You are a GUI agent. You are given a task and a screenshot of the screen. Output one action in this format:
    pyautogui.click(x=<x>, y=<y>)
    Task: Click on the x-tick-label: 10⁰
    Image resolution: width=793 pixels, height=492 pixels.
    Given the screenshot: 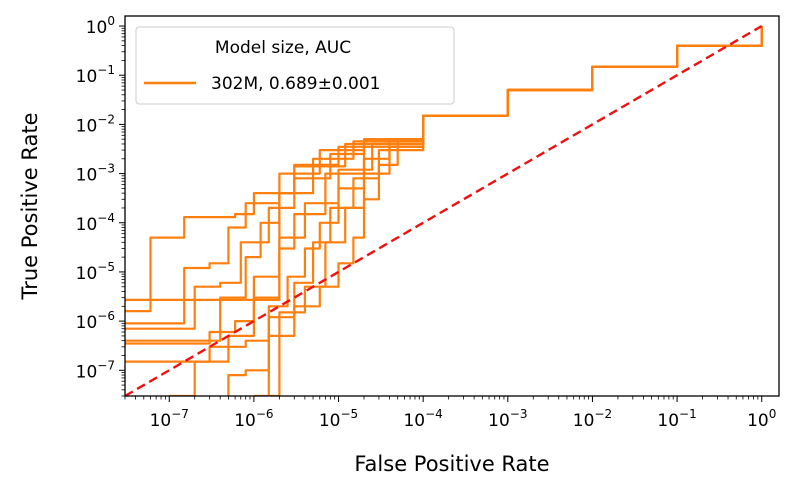 What is the action you would take?
    pyautogui.click(x=761, y=419)
    